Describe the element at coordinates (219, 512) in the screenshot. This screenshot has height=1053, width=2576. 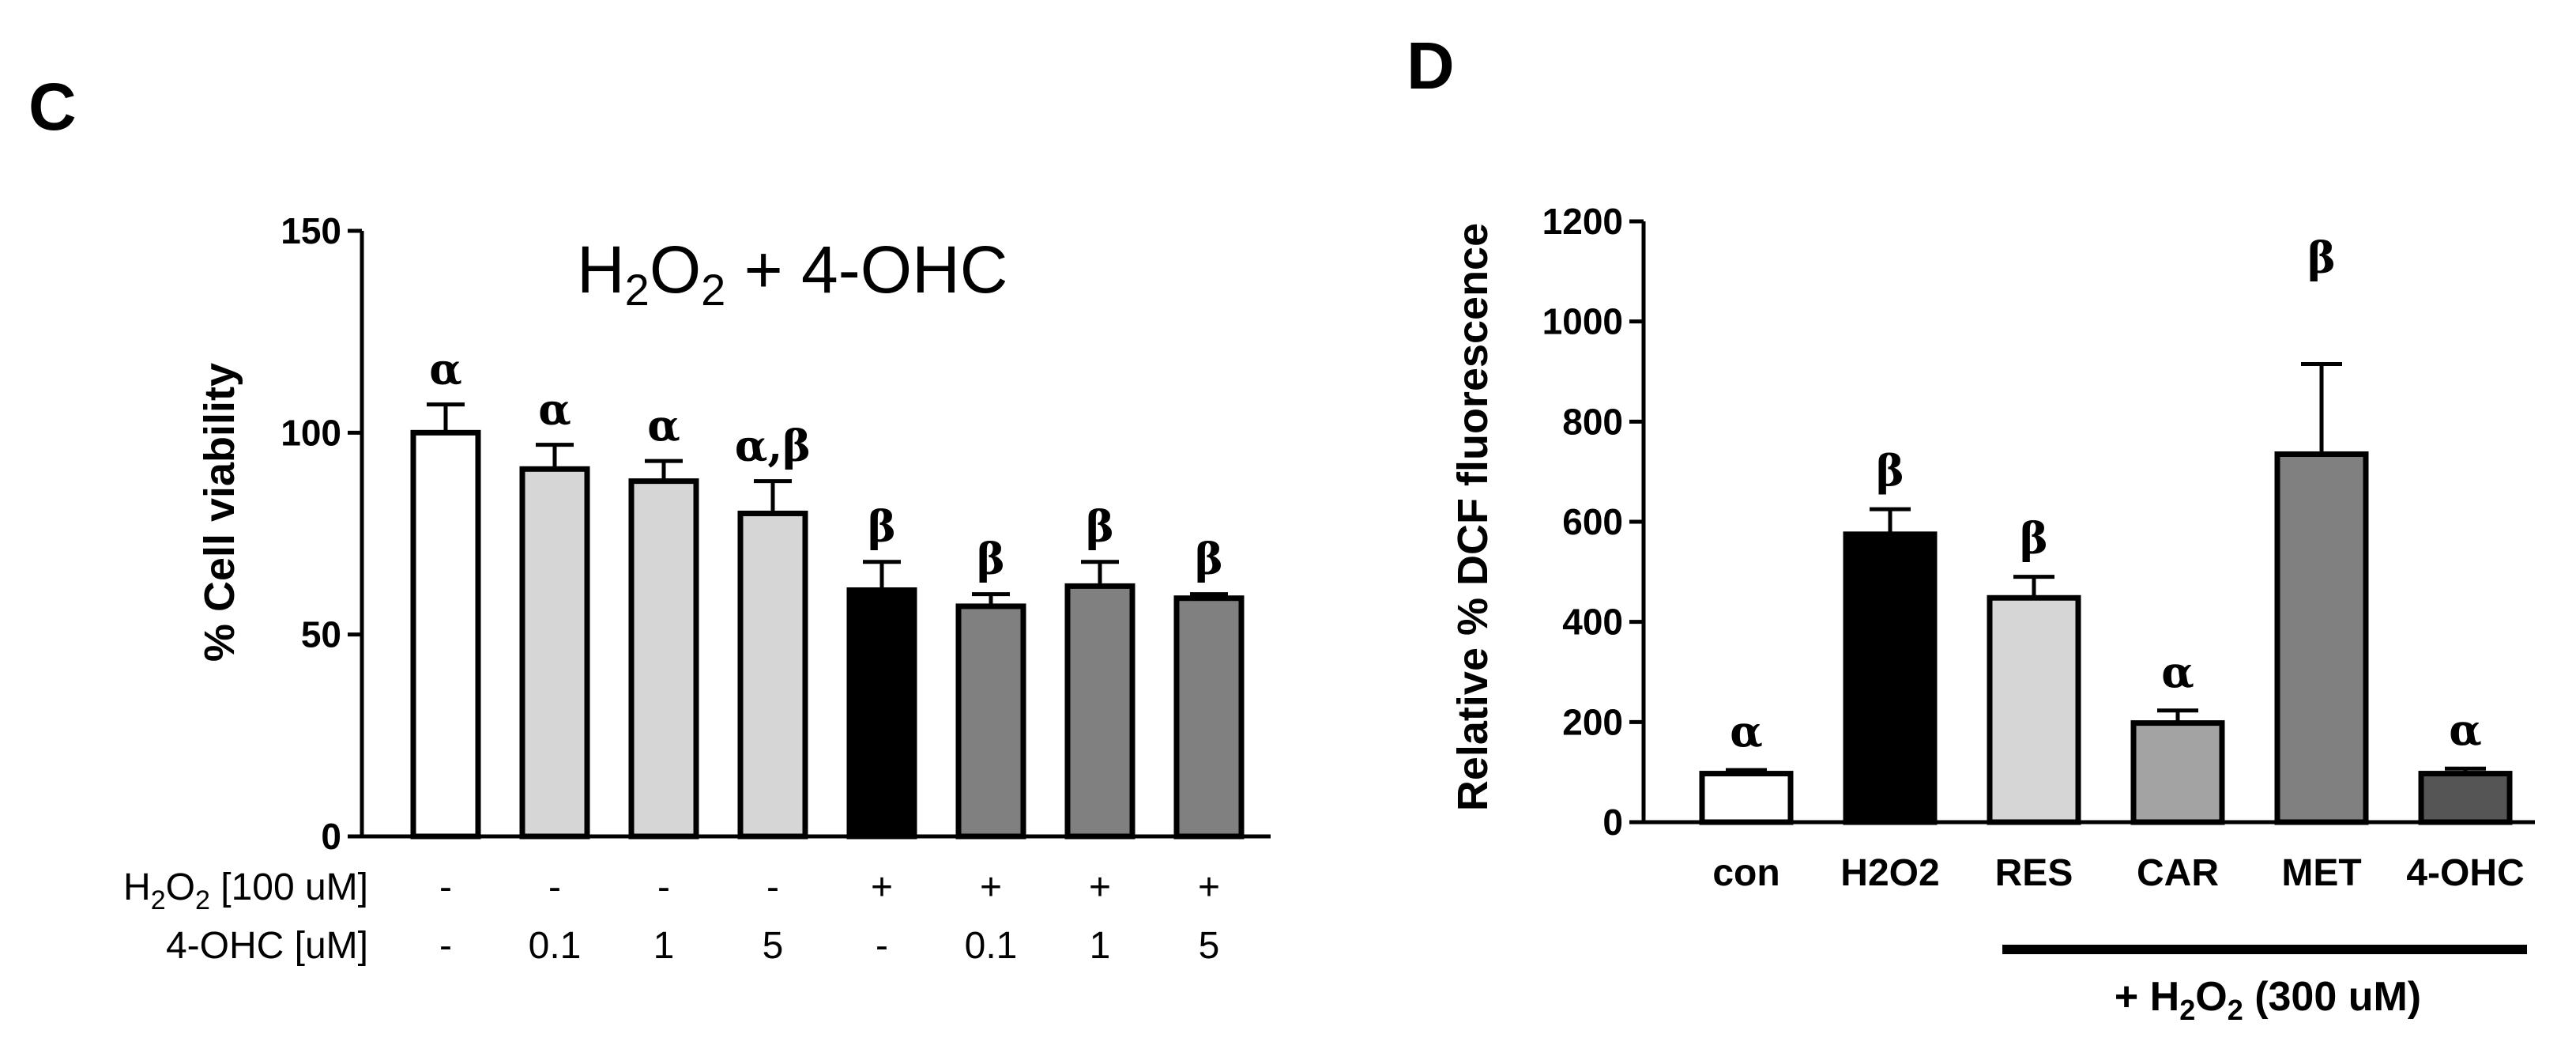
I see `y-axis-title-c: % Cell viability` at that location.